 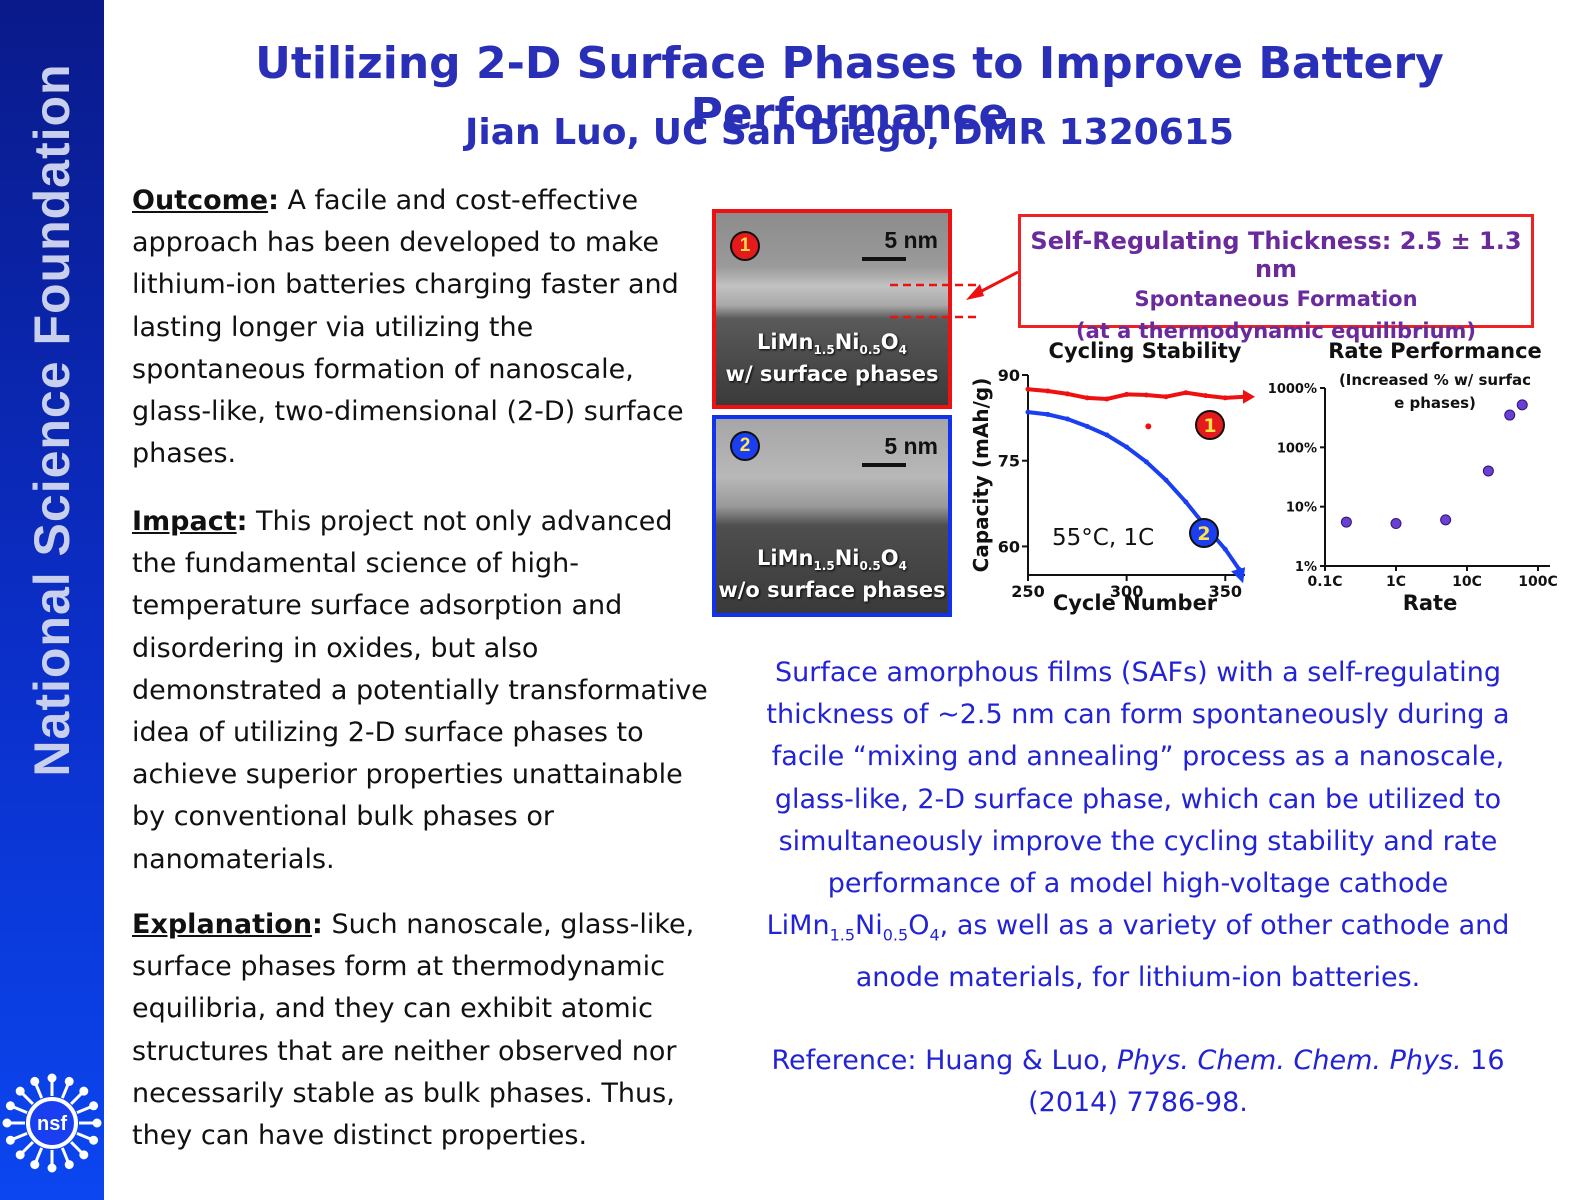 What do you see at coordinates (1148, 426) in the screenshot?
I see `chart1-outlier-point` at bounding box center [1148, 426].